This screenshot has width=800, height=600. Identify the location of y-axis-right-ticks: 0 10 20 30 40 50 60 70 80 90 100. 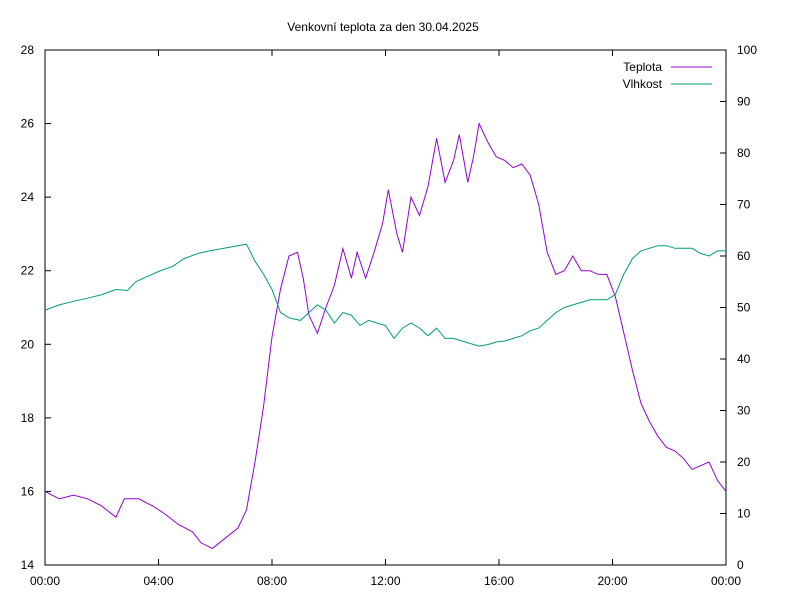
(738, 307).